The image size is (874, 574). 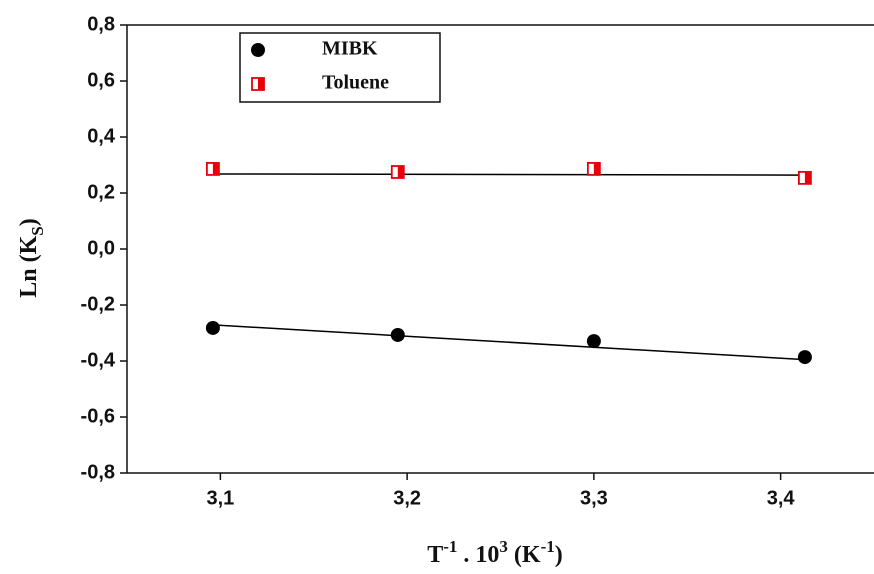 I want to click on x-label-part: T, so click(x=435, y=555).